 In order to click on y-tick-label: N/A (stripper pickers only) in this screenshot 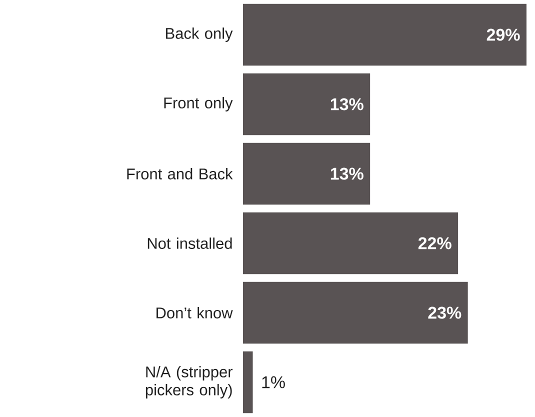, I will do `click(189, 382)`.